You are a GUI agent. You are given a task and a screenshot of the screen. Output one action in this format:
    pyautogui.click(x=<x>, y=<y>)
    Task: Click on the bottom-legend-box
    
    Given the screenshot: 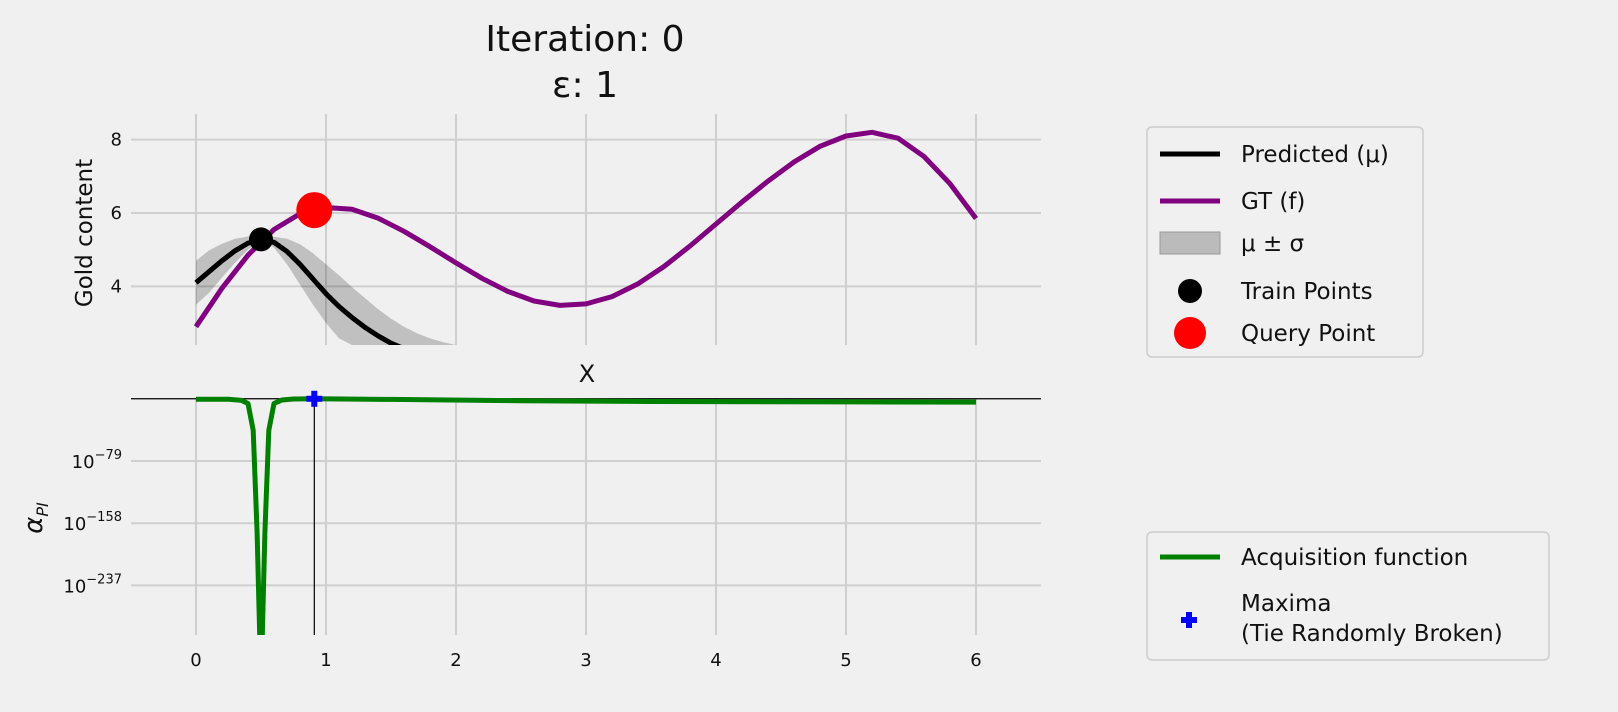 What is the action you would take?
    pyautogui.click(x=1348, y=596)
    